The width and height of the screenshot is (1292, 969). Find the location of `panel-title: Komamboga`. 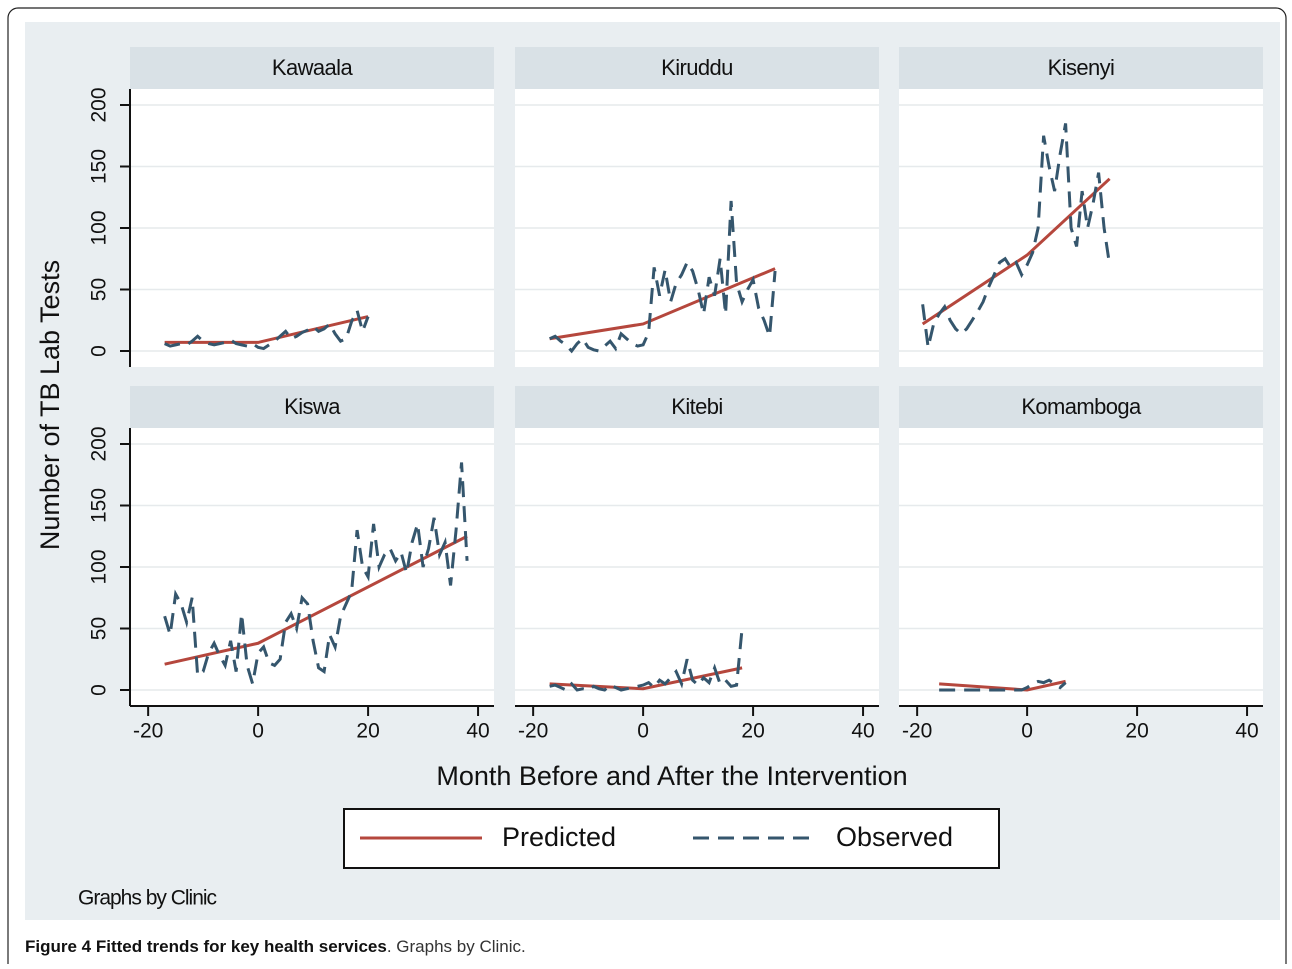

panel-title: Komamboga is located at coordinates (1081, 406).